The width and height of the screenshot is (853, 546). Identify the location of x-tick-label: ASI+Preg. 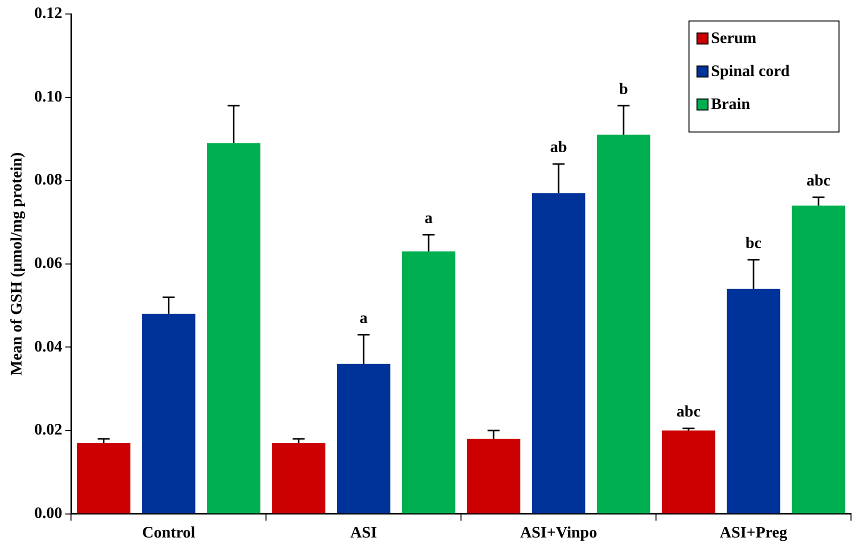
(754, 533).